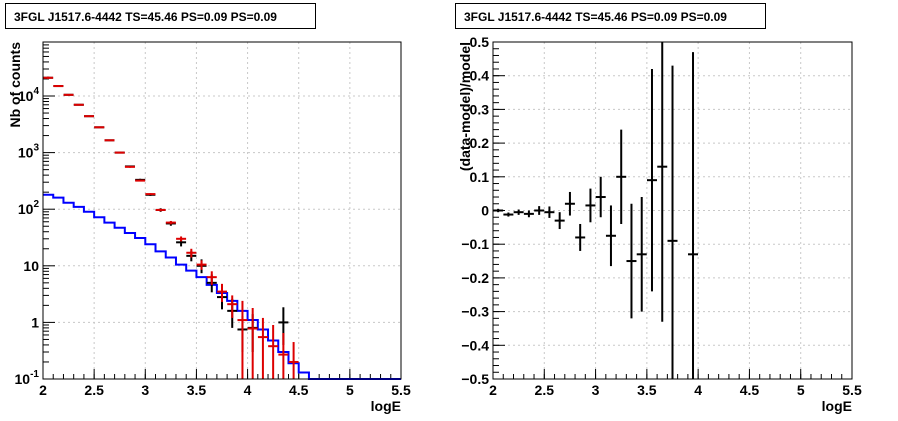  What do you see at coordinates (801, 390) in the screenshot?
I see `right-x-tick-label: 5` at bounding box center [801, 390].